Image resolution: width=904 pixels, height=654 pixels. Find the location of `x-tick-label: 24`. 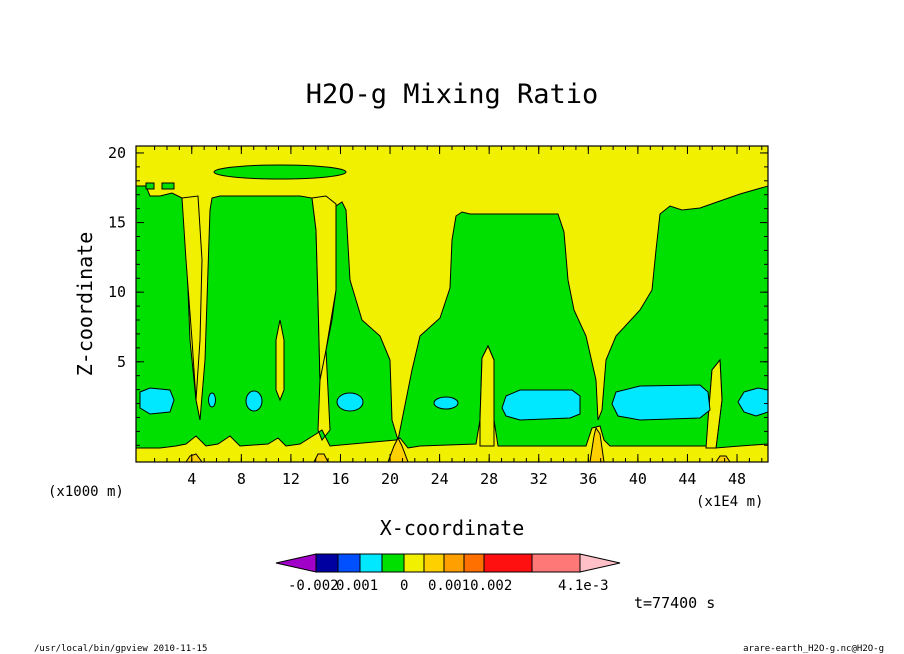

x-tick-label: 24 is located at coordinates (440, 479).